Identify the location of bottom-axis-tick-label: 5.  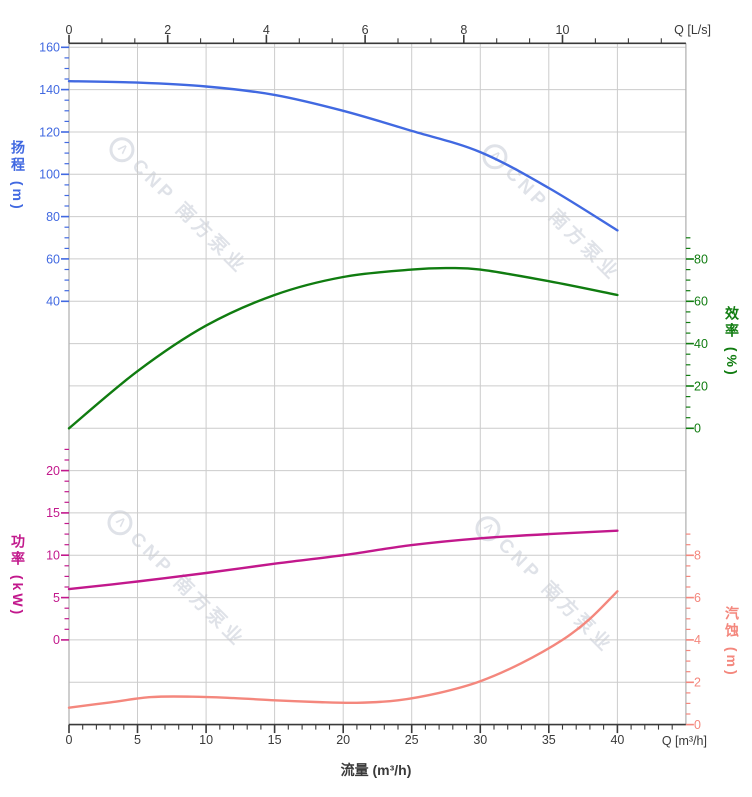
(137, 740).